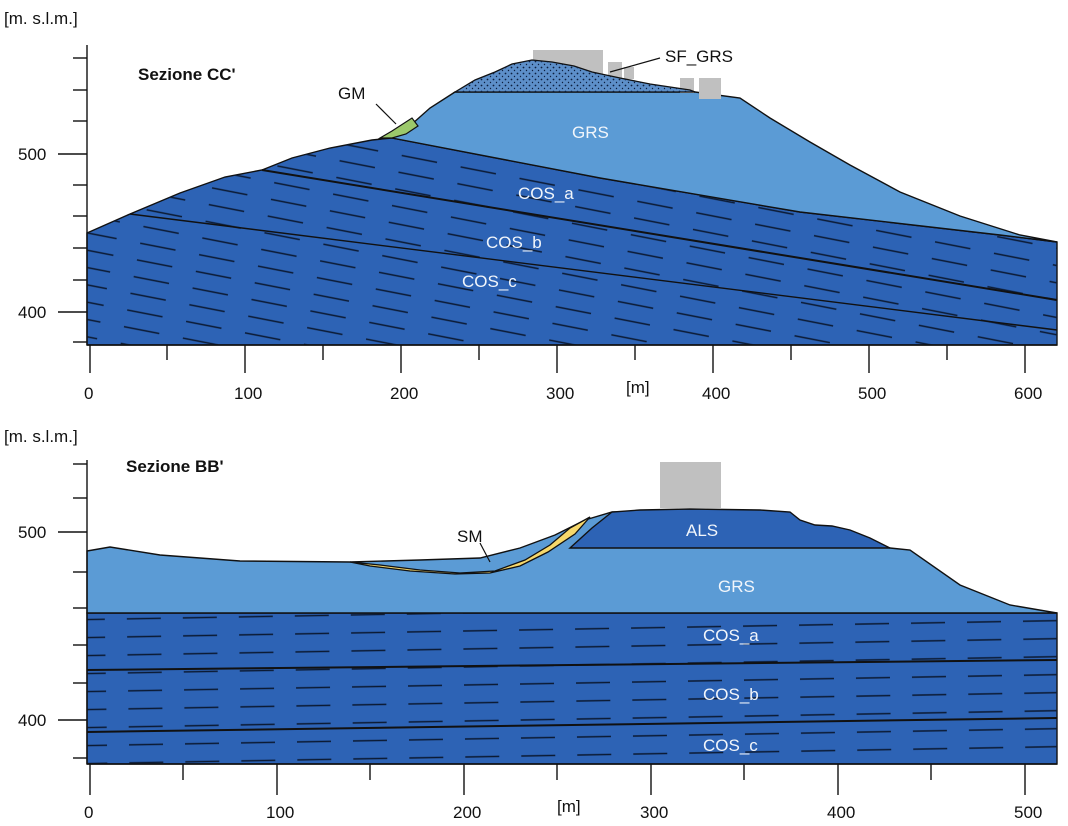 Image resolution: width=1068 pixels, height=826 pixels. What do you see at coordinates (730, 745) in the screenshot?
I see `label-cos-c-bb: COS_c` at bounding box center [730, 745].